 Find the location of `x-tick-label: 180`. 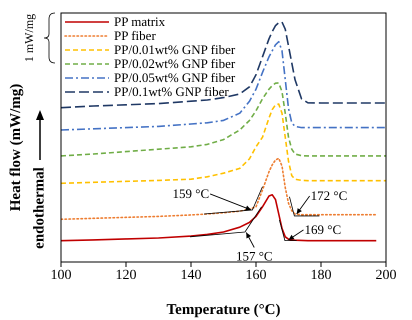

x-tick-label: 180 is located at coordinates (321, 275).